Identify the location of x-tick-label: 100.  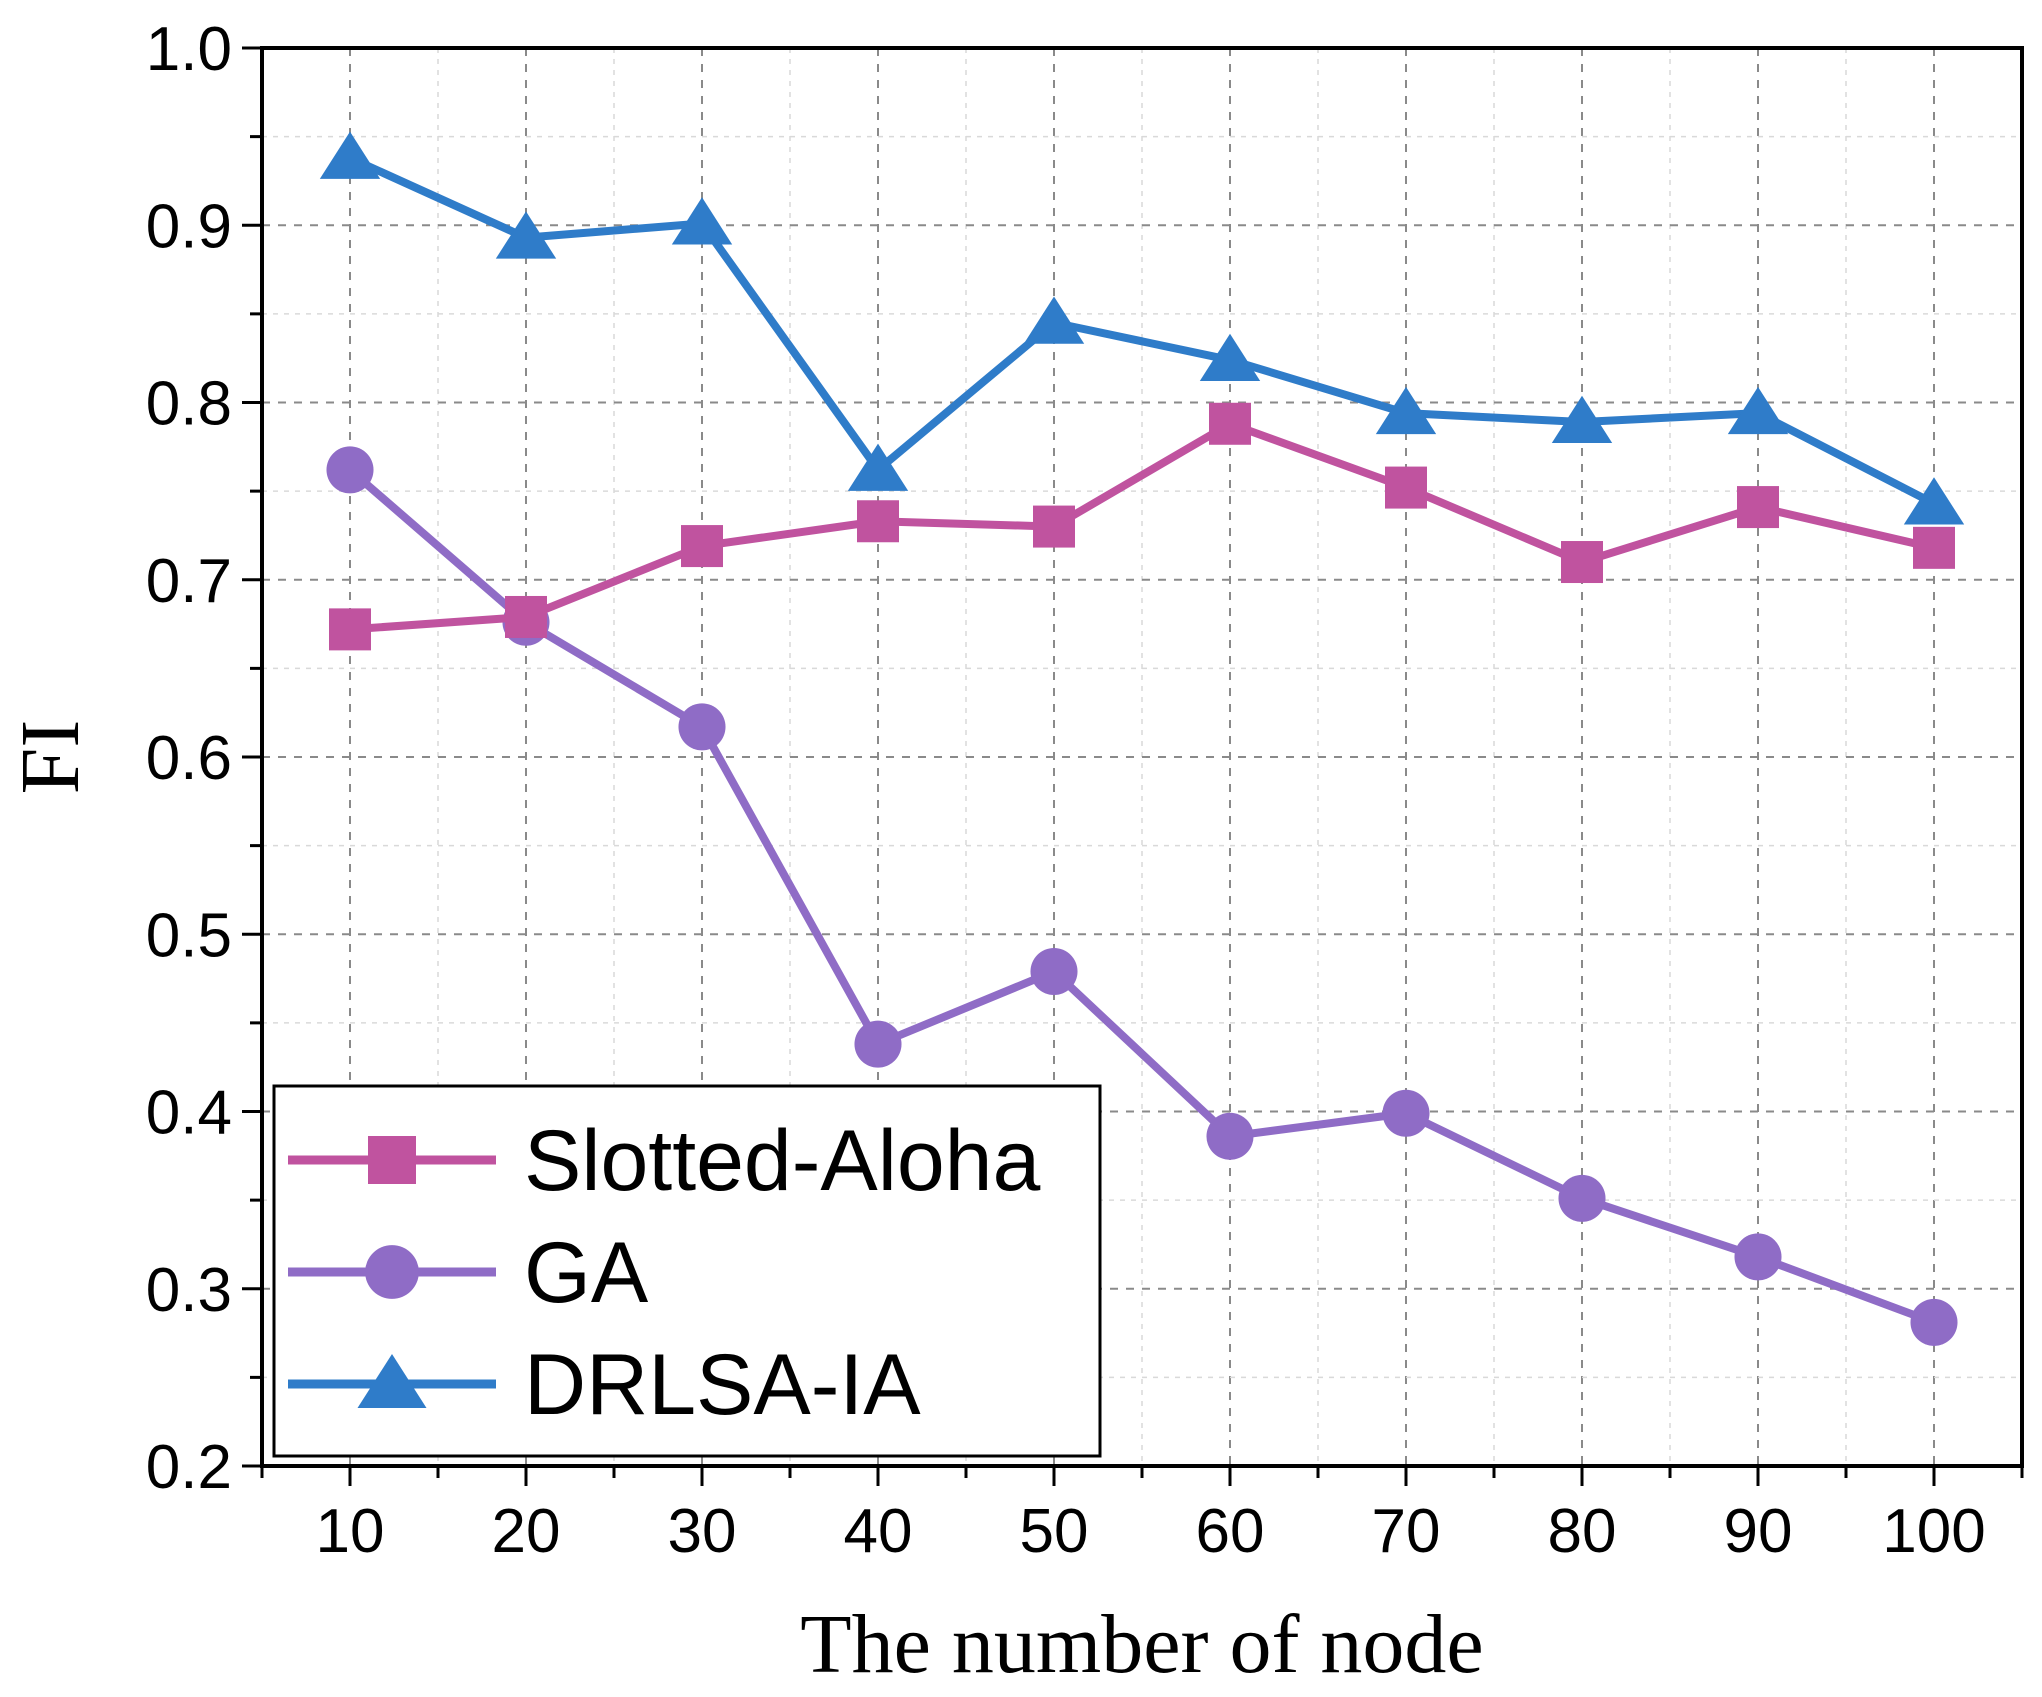
(1933, 1531).